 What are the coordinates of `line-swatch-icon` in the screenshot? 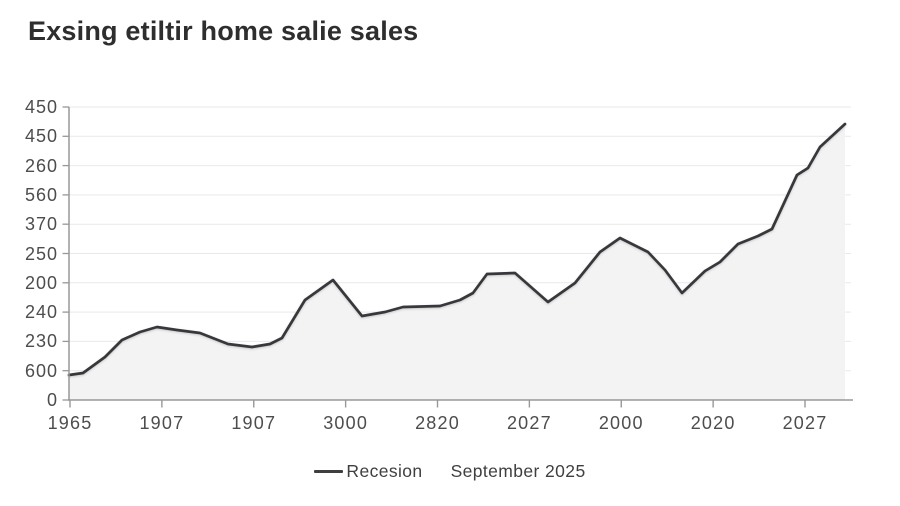 It's located at (329, 471).